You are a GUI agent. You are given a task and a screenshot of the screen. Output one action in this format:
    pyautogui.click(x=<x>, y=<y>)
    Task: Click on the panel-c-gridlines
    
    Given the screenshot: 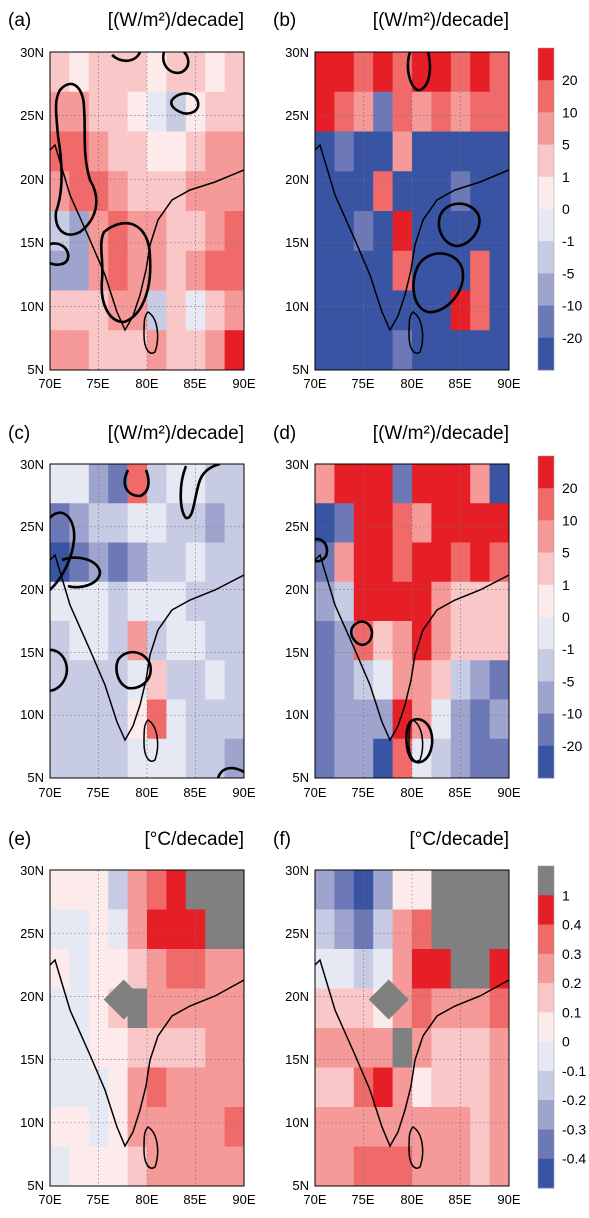 What is the action you would take?
    pyautogui.click(x=147, y=621)
    